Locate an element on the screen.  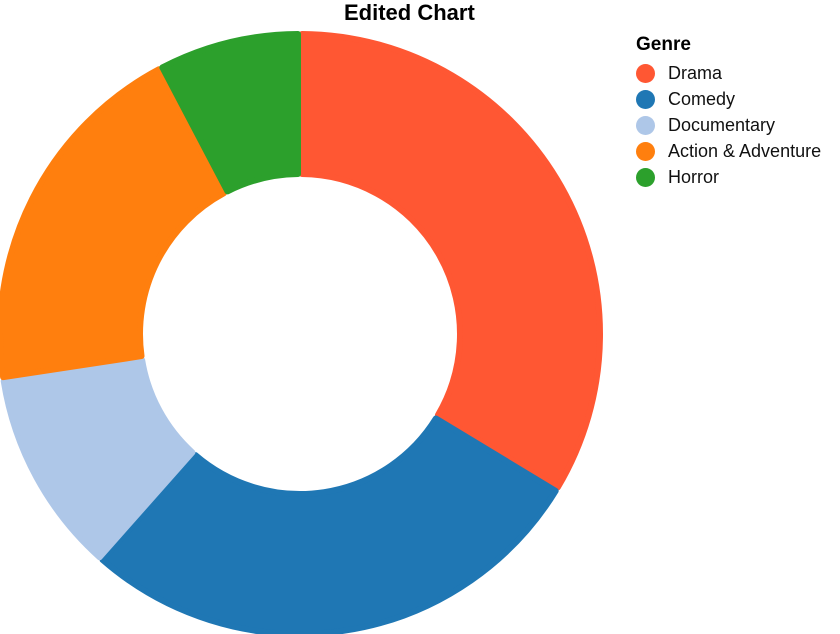
legend-swatch-drama is located at coordinates (645, 73).